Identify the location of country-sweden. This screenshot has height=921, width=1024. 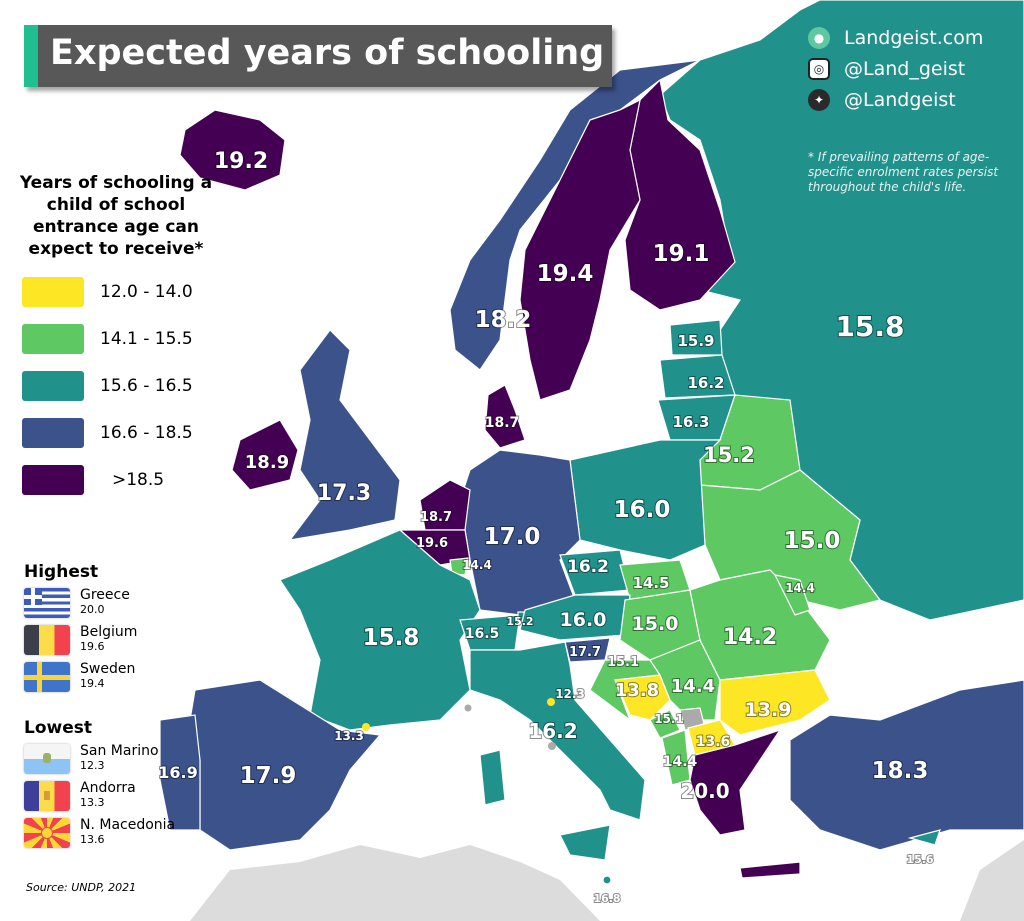
(580, 249).